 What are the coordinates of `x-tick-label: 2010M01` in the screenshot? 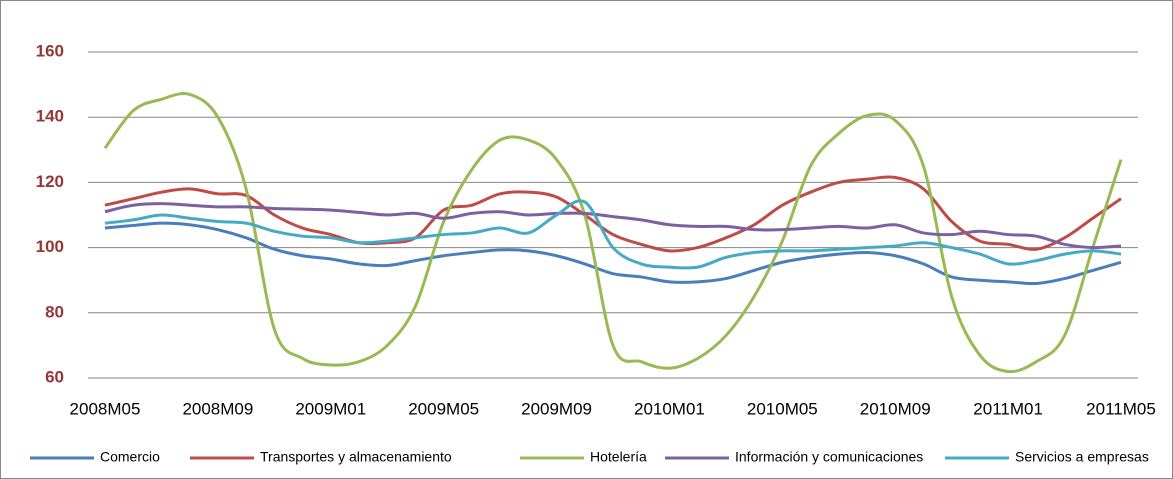 It's located at (669, 408).